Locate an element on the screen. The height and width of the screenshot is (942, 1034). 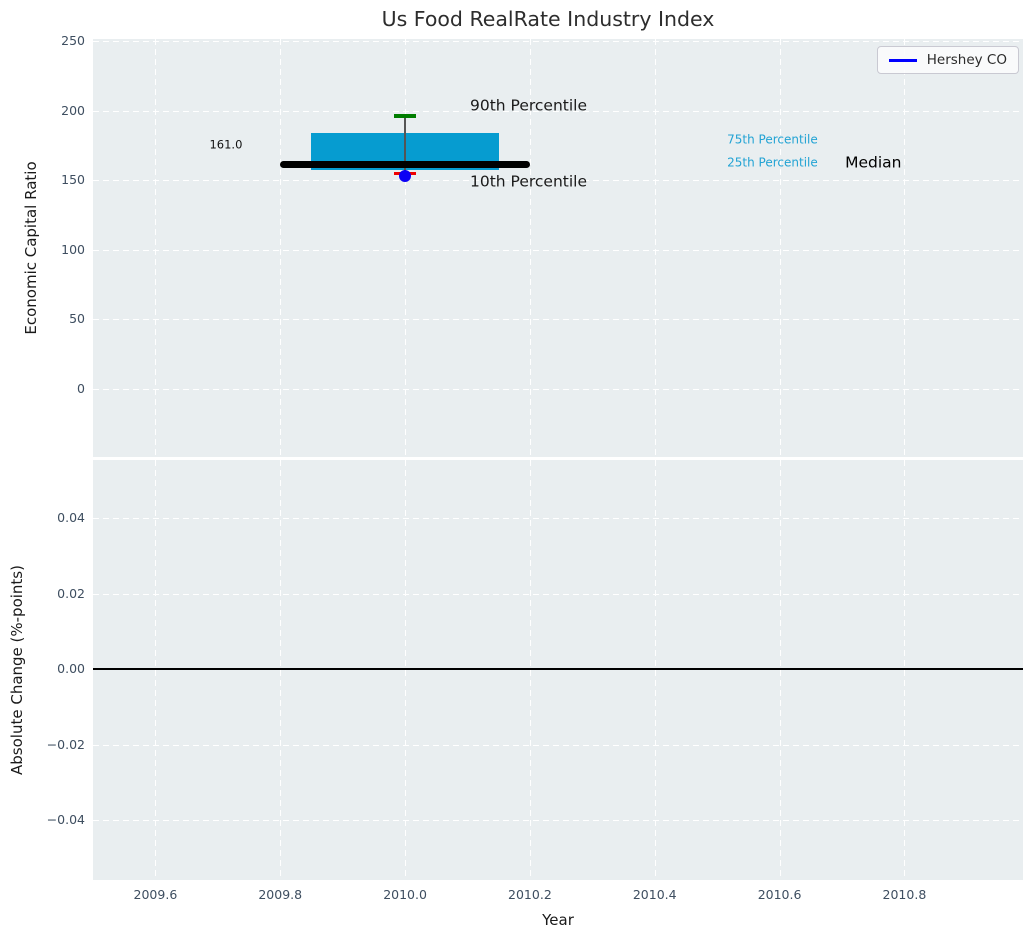
annotation-75th-percentile: 75th Percentile is located at coordinates (772, 139).